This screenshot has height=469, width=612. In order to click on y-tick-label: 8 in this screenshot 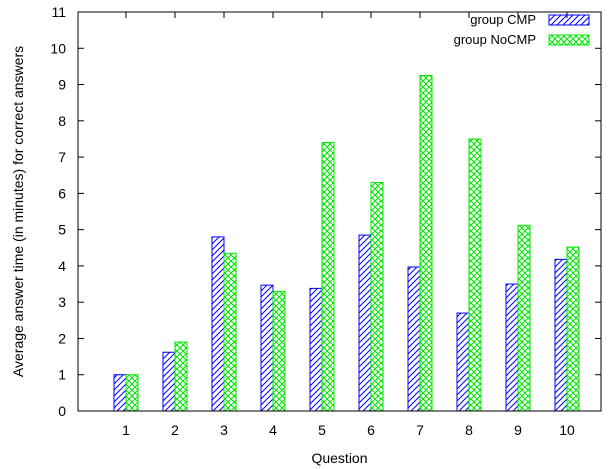, I will do `click(62, 121)`.